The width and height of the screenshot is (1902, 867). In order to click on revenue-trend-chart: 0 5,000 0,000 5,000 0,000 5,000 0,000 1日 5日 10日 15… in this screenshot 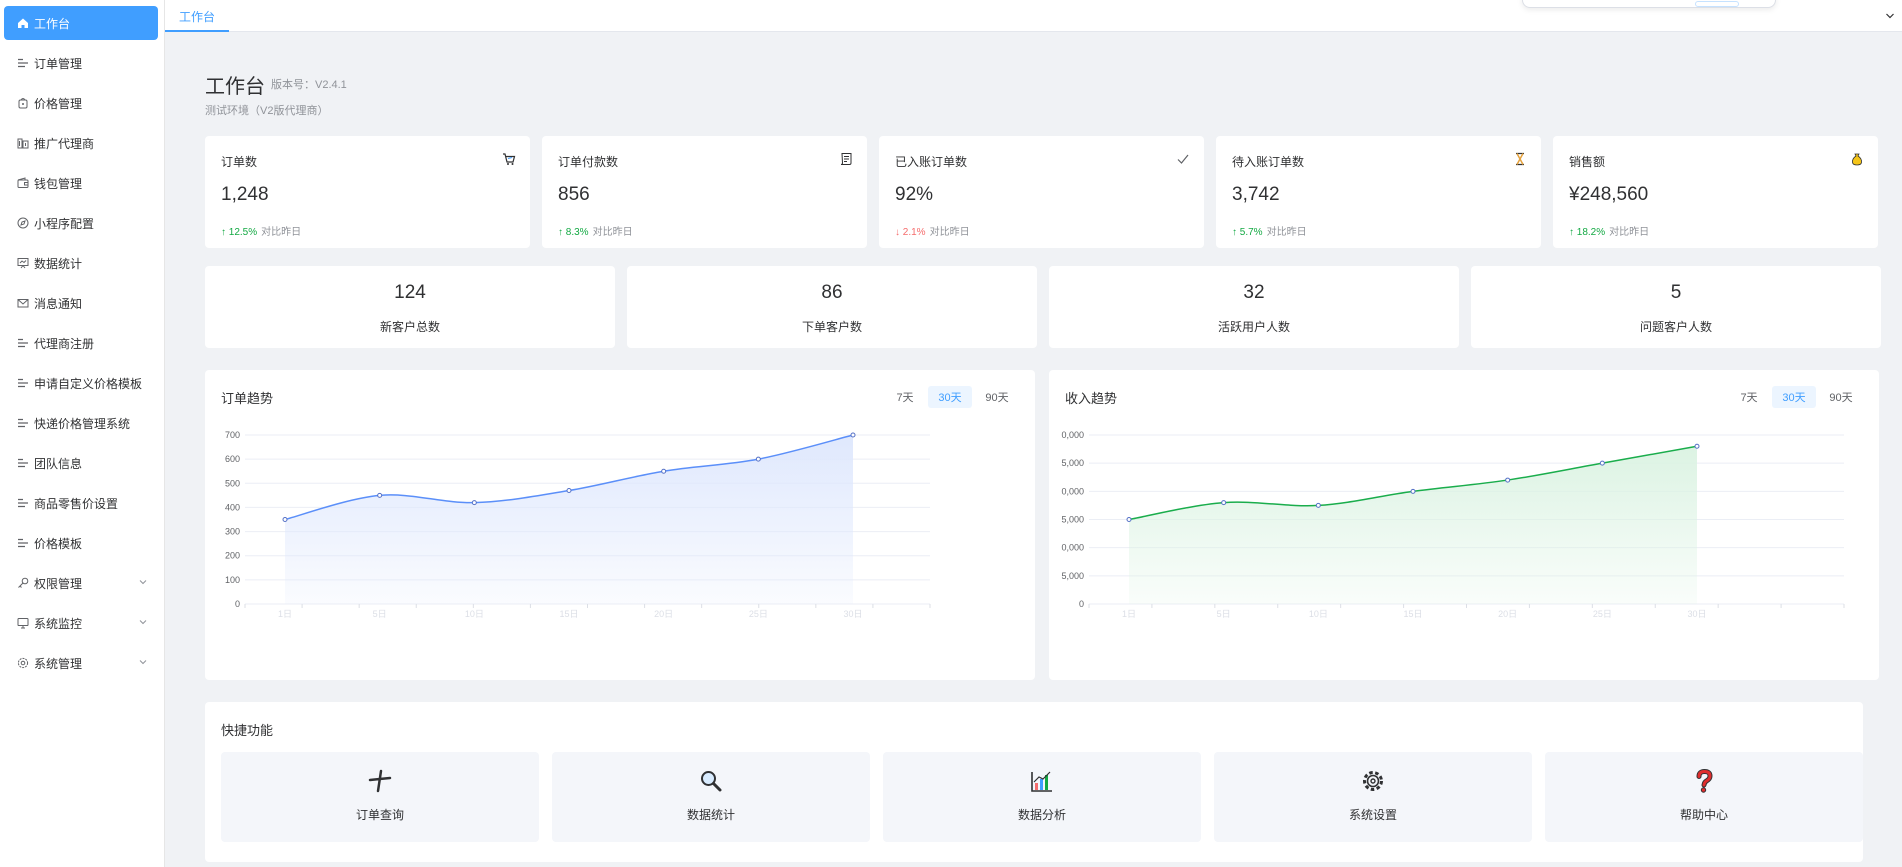, I will do `click(1453, 524)`.